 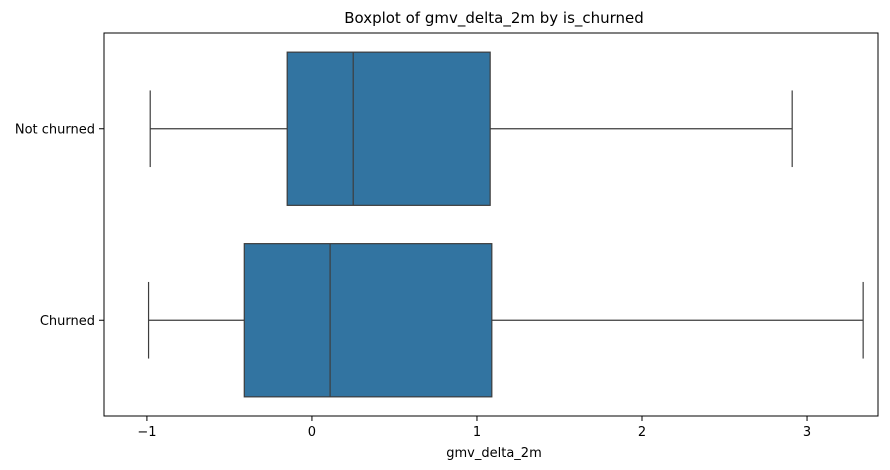 What do you see at coordinates (312, 432) in the screenshot?
I see `x-tick-label: 0` at bounding box center [312, 432].